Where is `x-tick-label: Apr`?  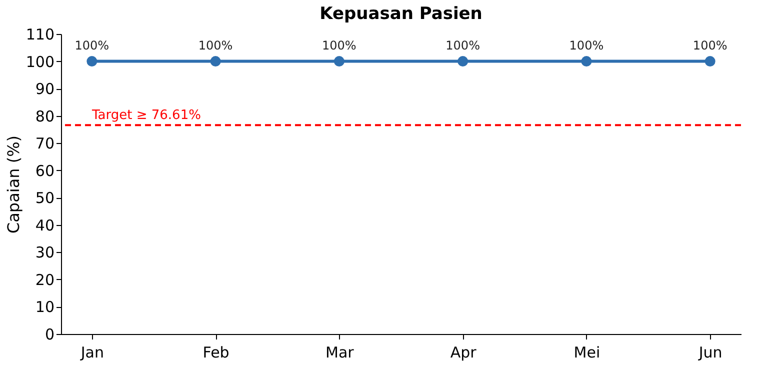
x-tick-label: Apr is located at coordinates (464, 353).